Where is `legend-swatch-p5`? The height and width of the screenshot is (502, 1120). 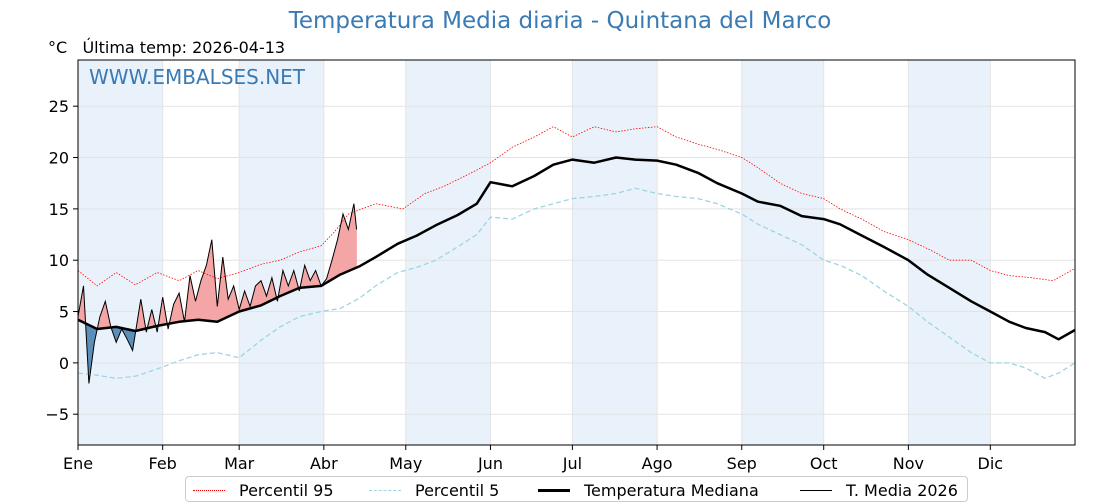 legend-swatch-p5 is located at coordinates (385, 490).